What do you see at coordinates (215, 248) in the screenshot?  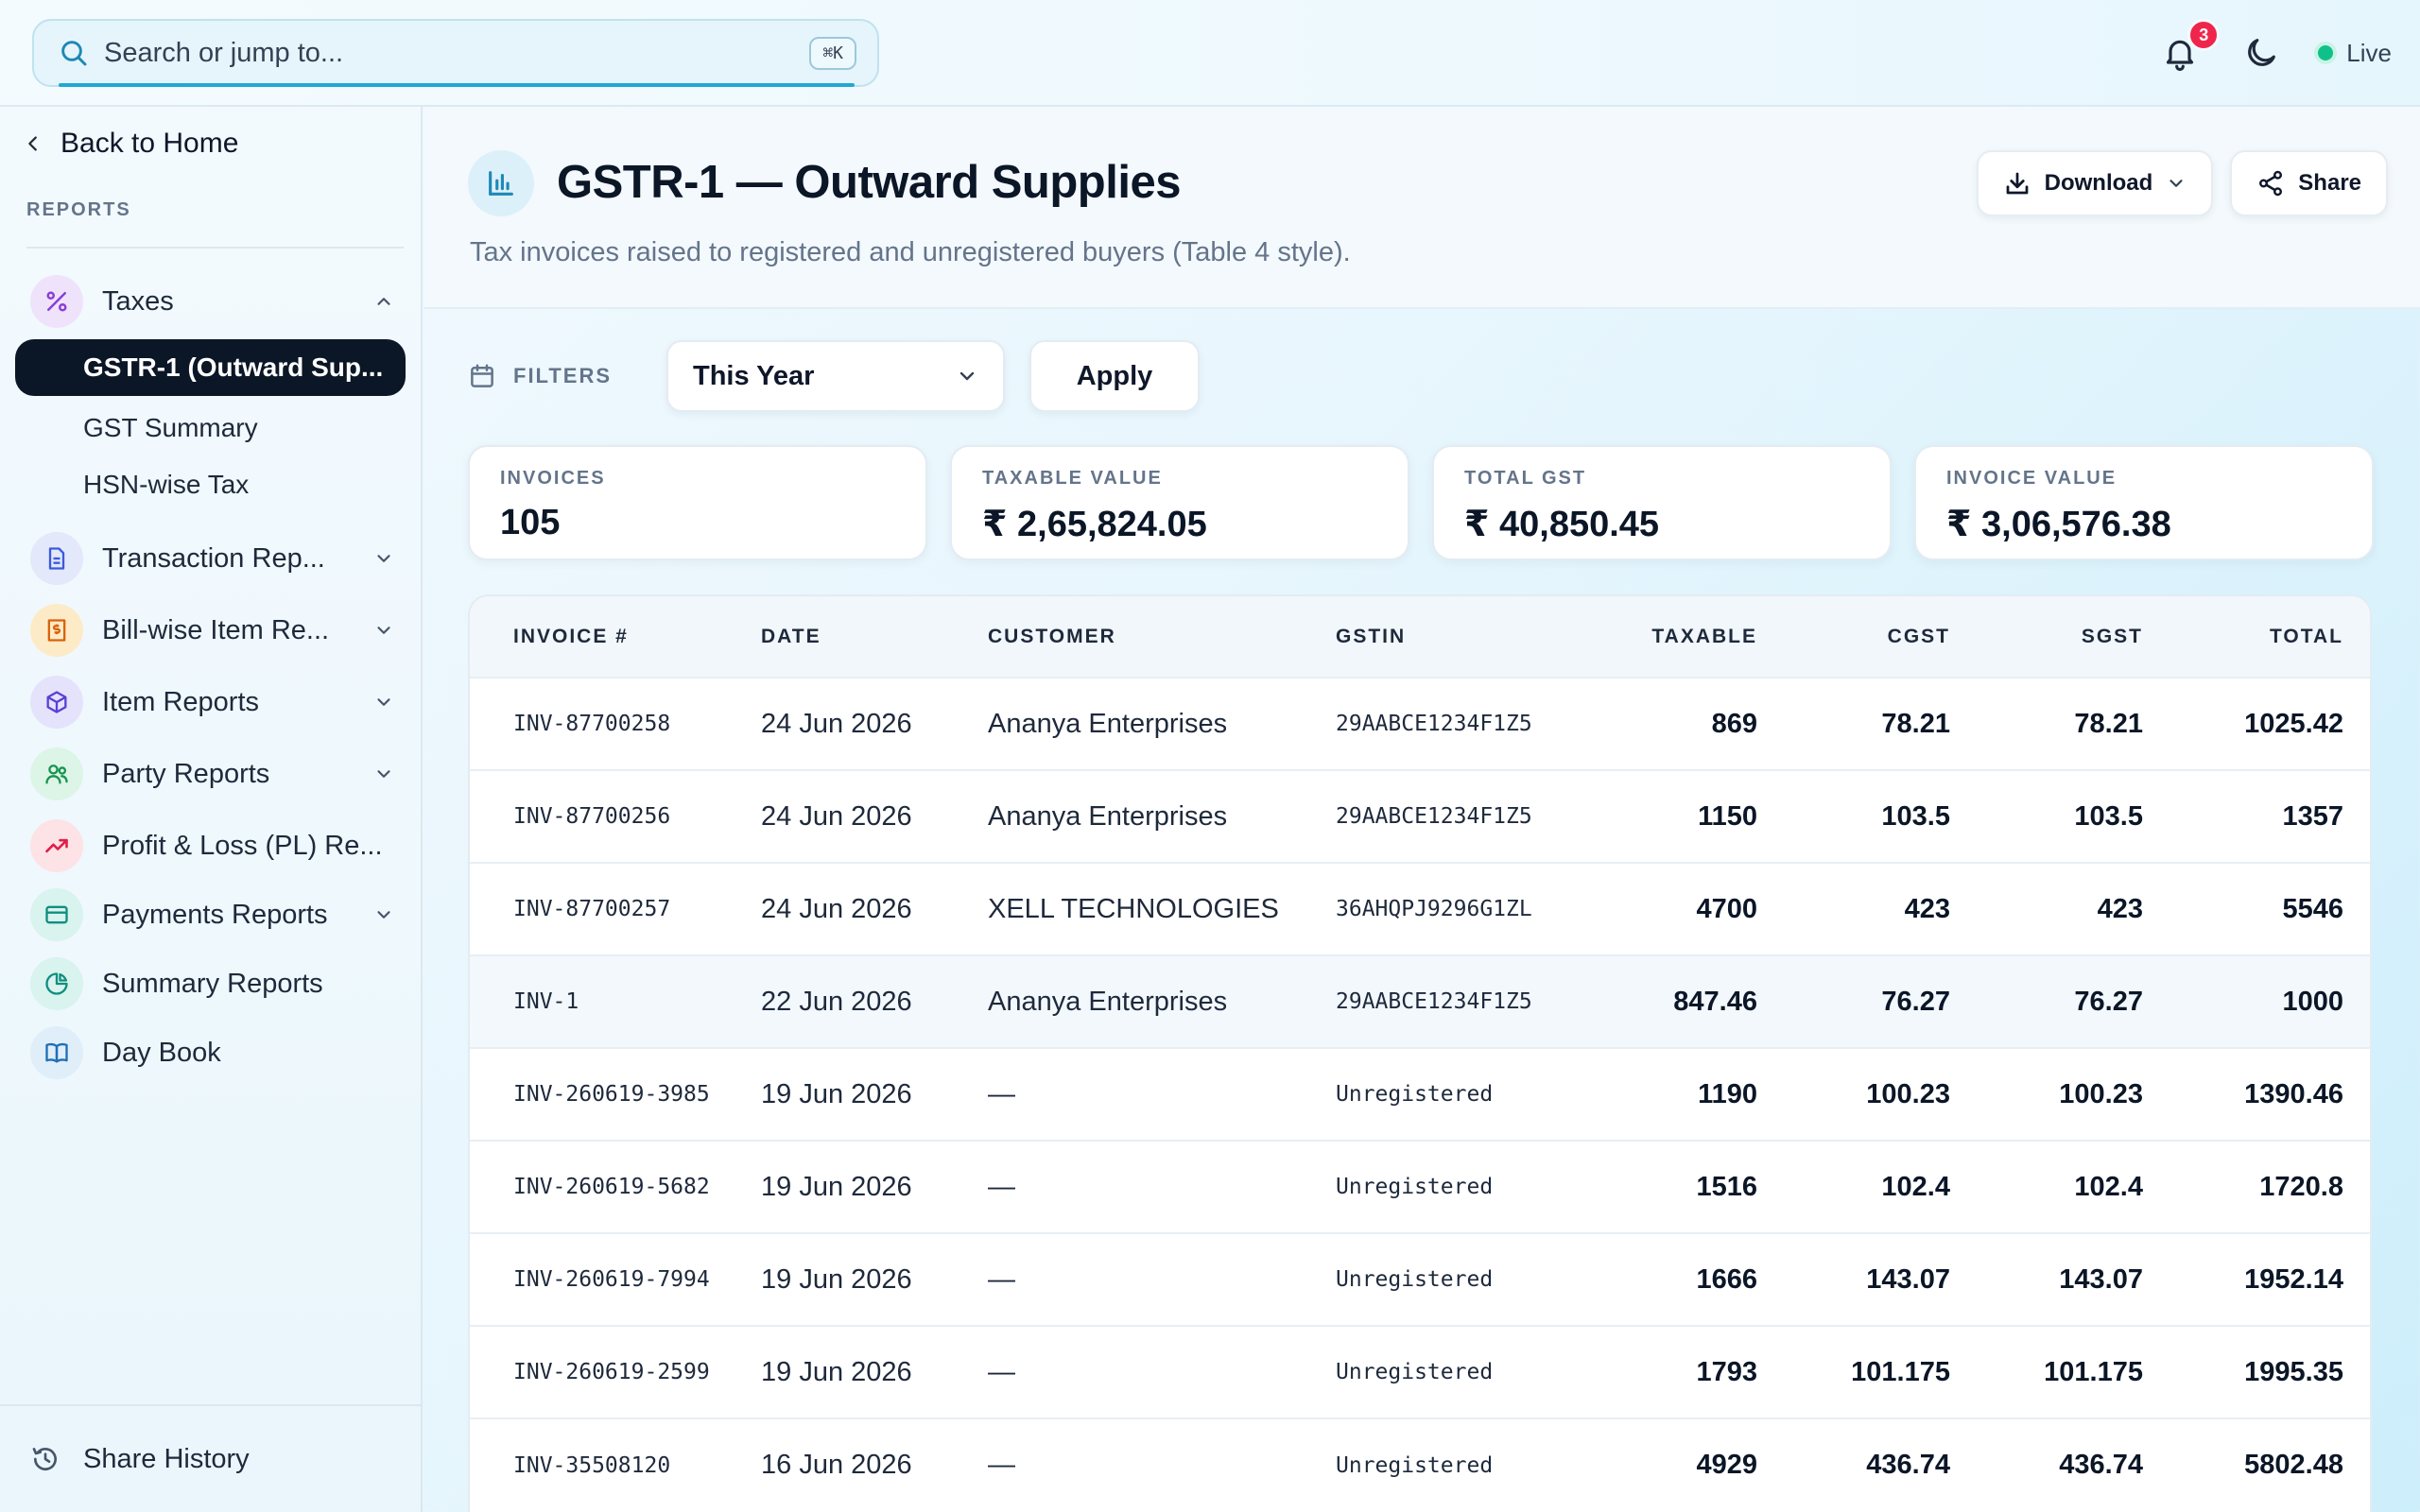 I see `sidebar-divider` at bounding box center [215, 248].